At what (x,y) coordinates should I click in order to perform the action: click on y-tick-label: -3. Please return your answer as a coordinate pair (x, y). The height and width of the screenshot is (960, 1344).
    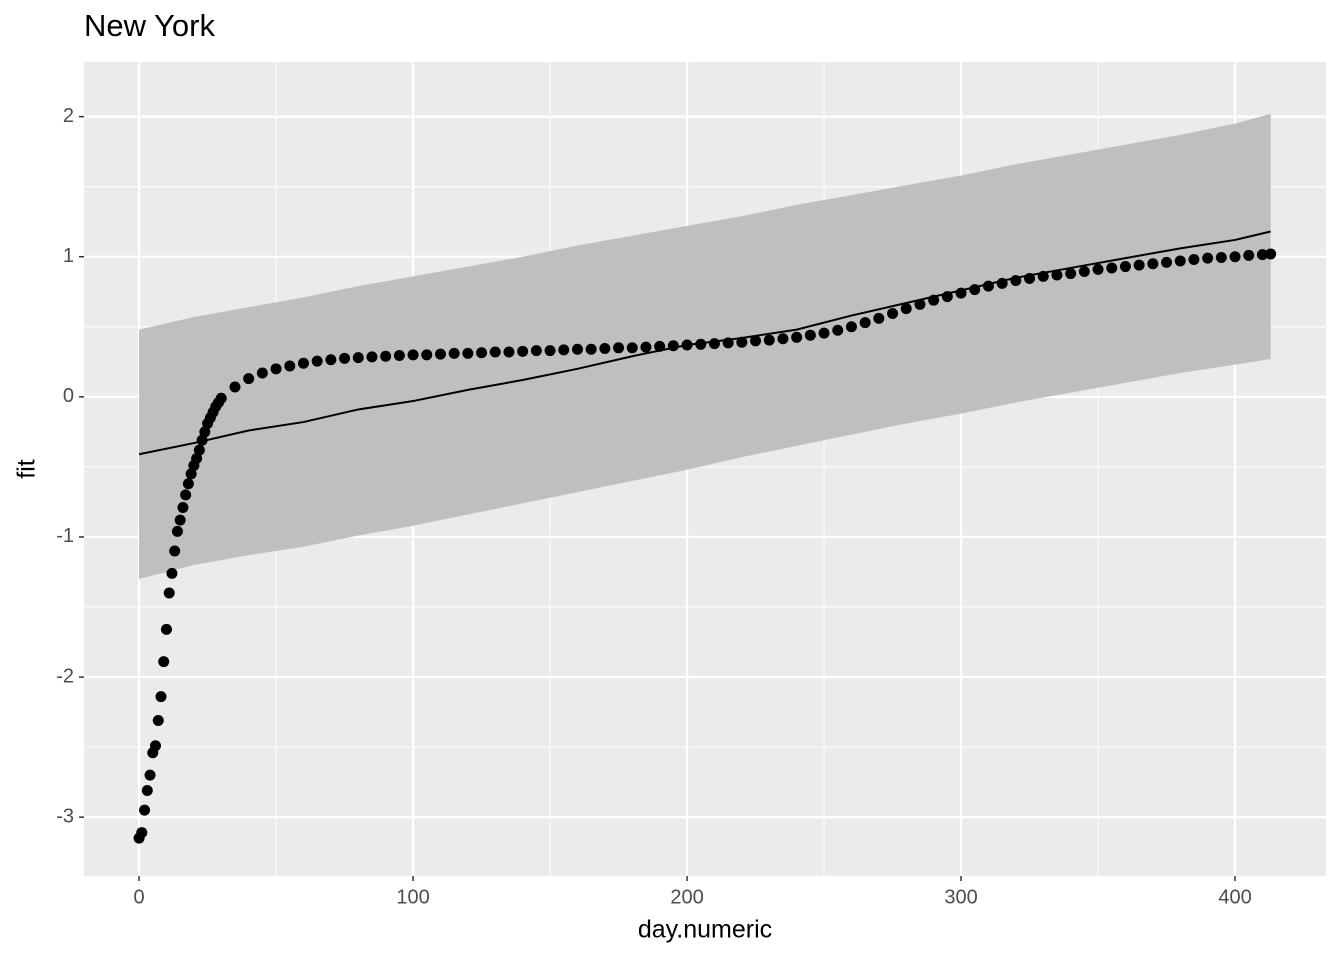
    Looking at the image, I should click on (65, 816).